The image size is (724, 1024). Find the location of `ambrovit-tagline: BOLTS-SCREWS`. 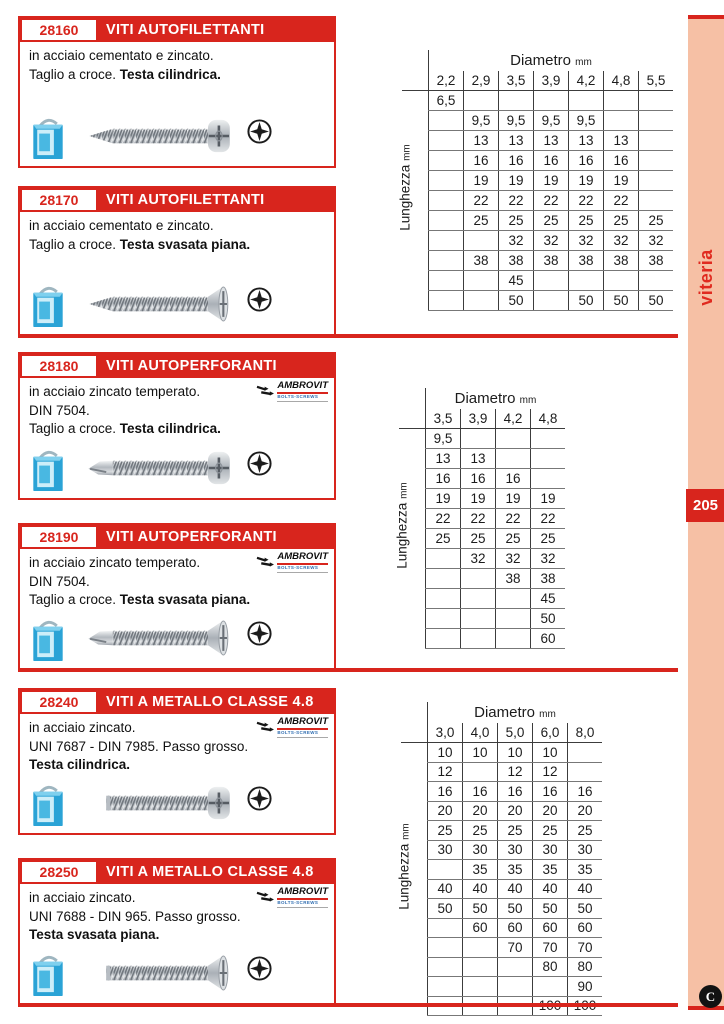

ambrovit-tagline: BOLTS-SCREWS is located at coordinates (298, 567).